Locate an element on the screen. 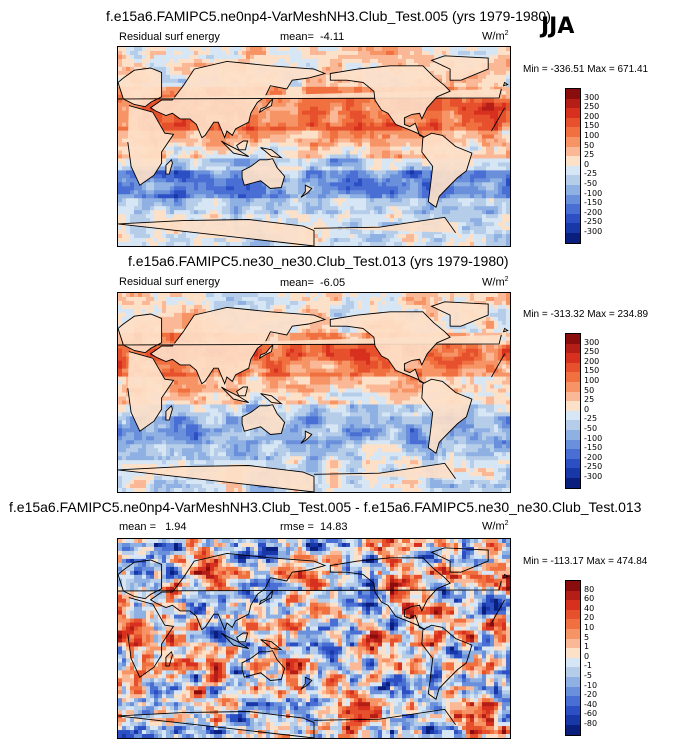  panel1-colorbar-swatch is located at coordinates (573, 113).